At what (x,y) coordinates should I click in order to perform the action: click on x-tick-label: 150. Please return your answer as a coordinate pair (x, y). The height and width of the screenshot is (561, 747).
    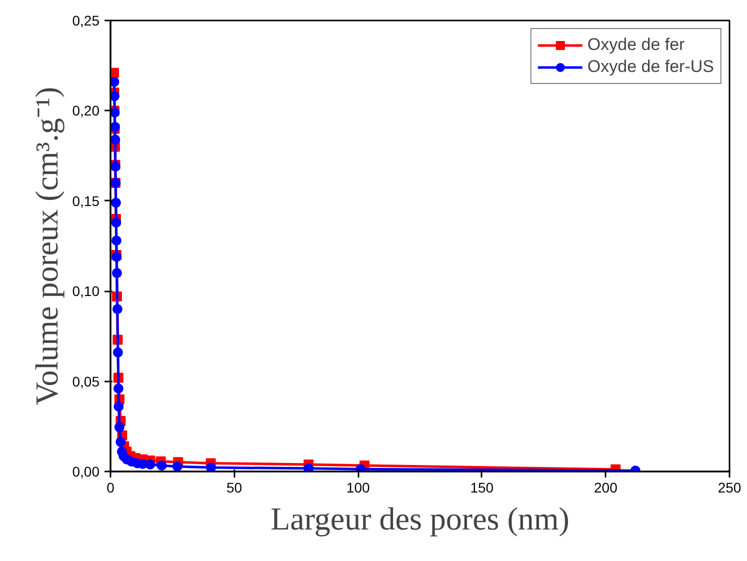
    Looking at the image, I should click on (482, 488).